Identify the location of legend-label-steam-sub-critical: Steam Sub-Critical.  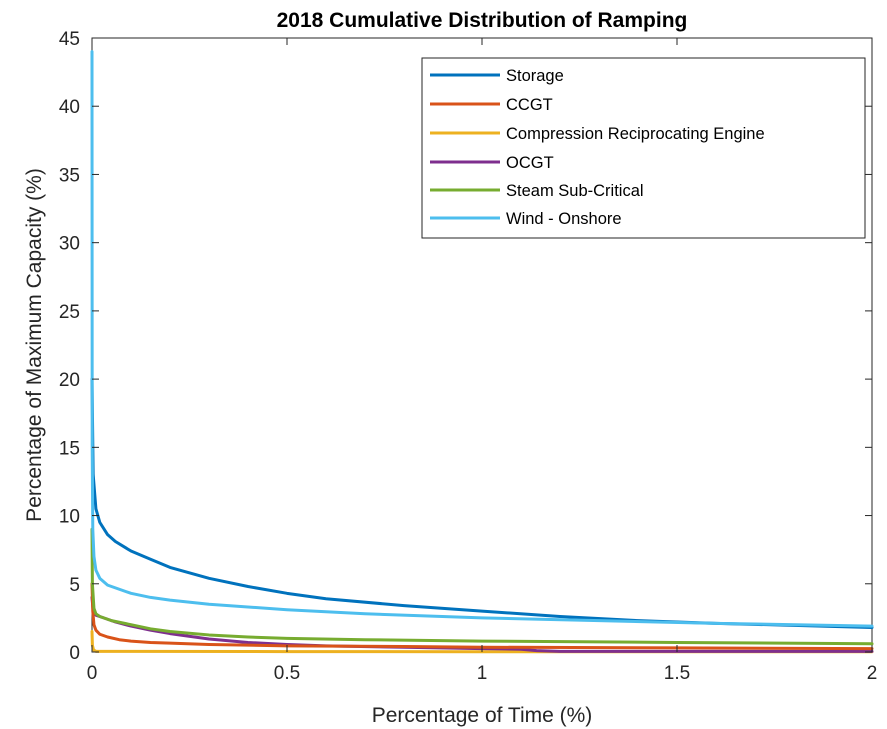
(575, 191).